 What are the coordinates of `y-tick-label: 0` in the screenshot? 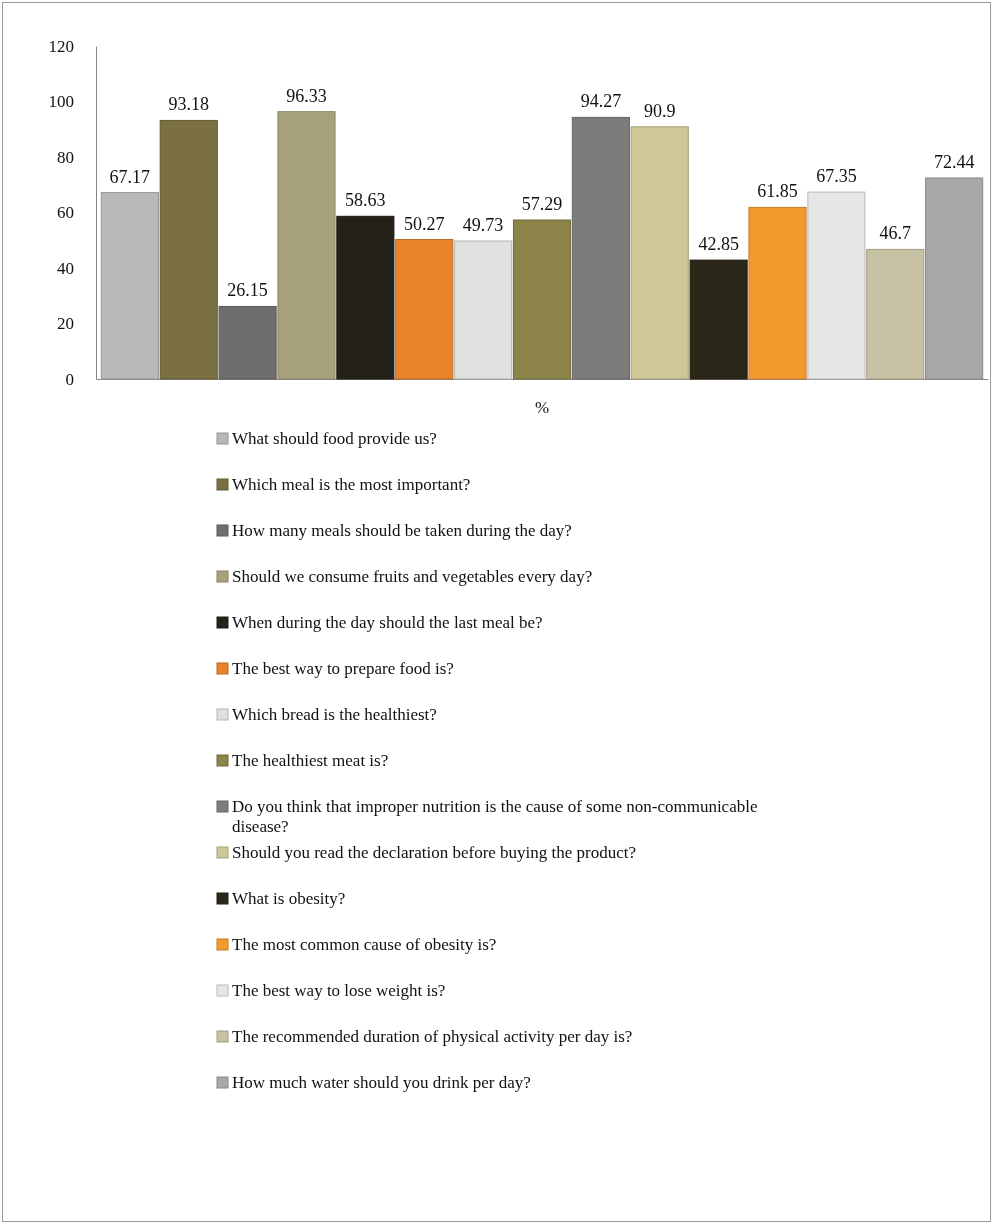 It's located at (69, 379).